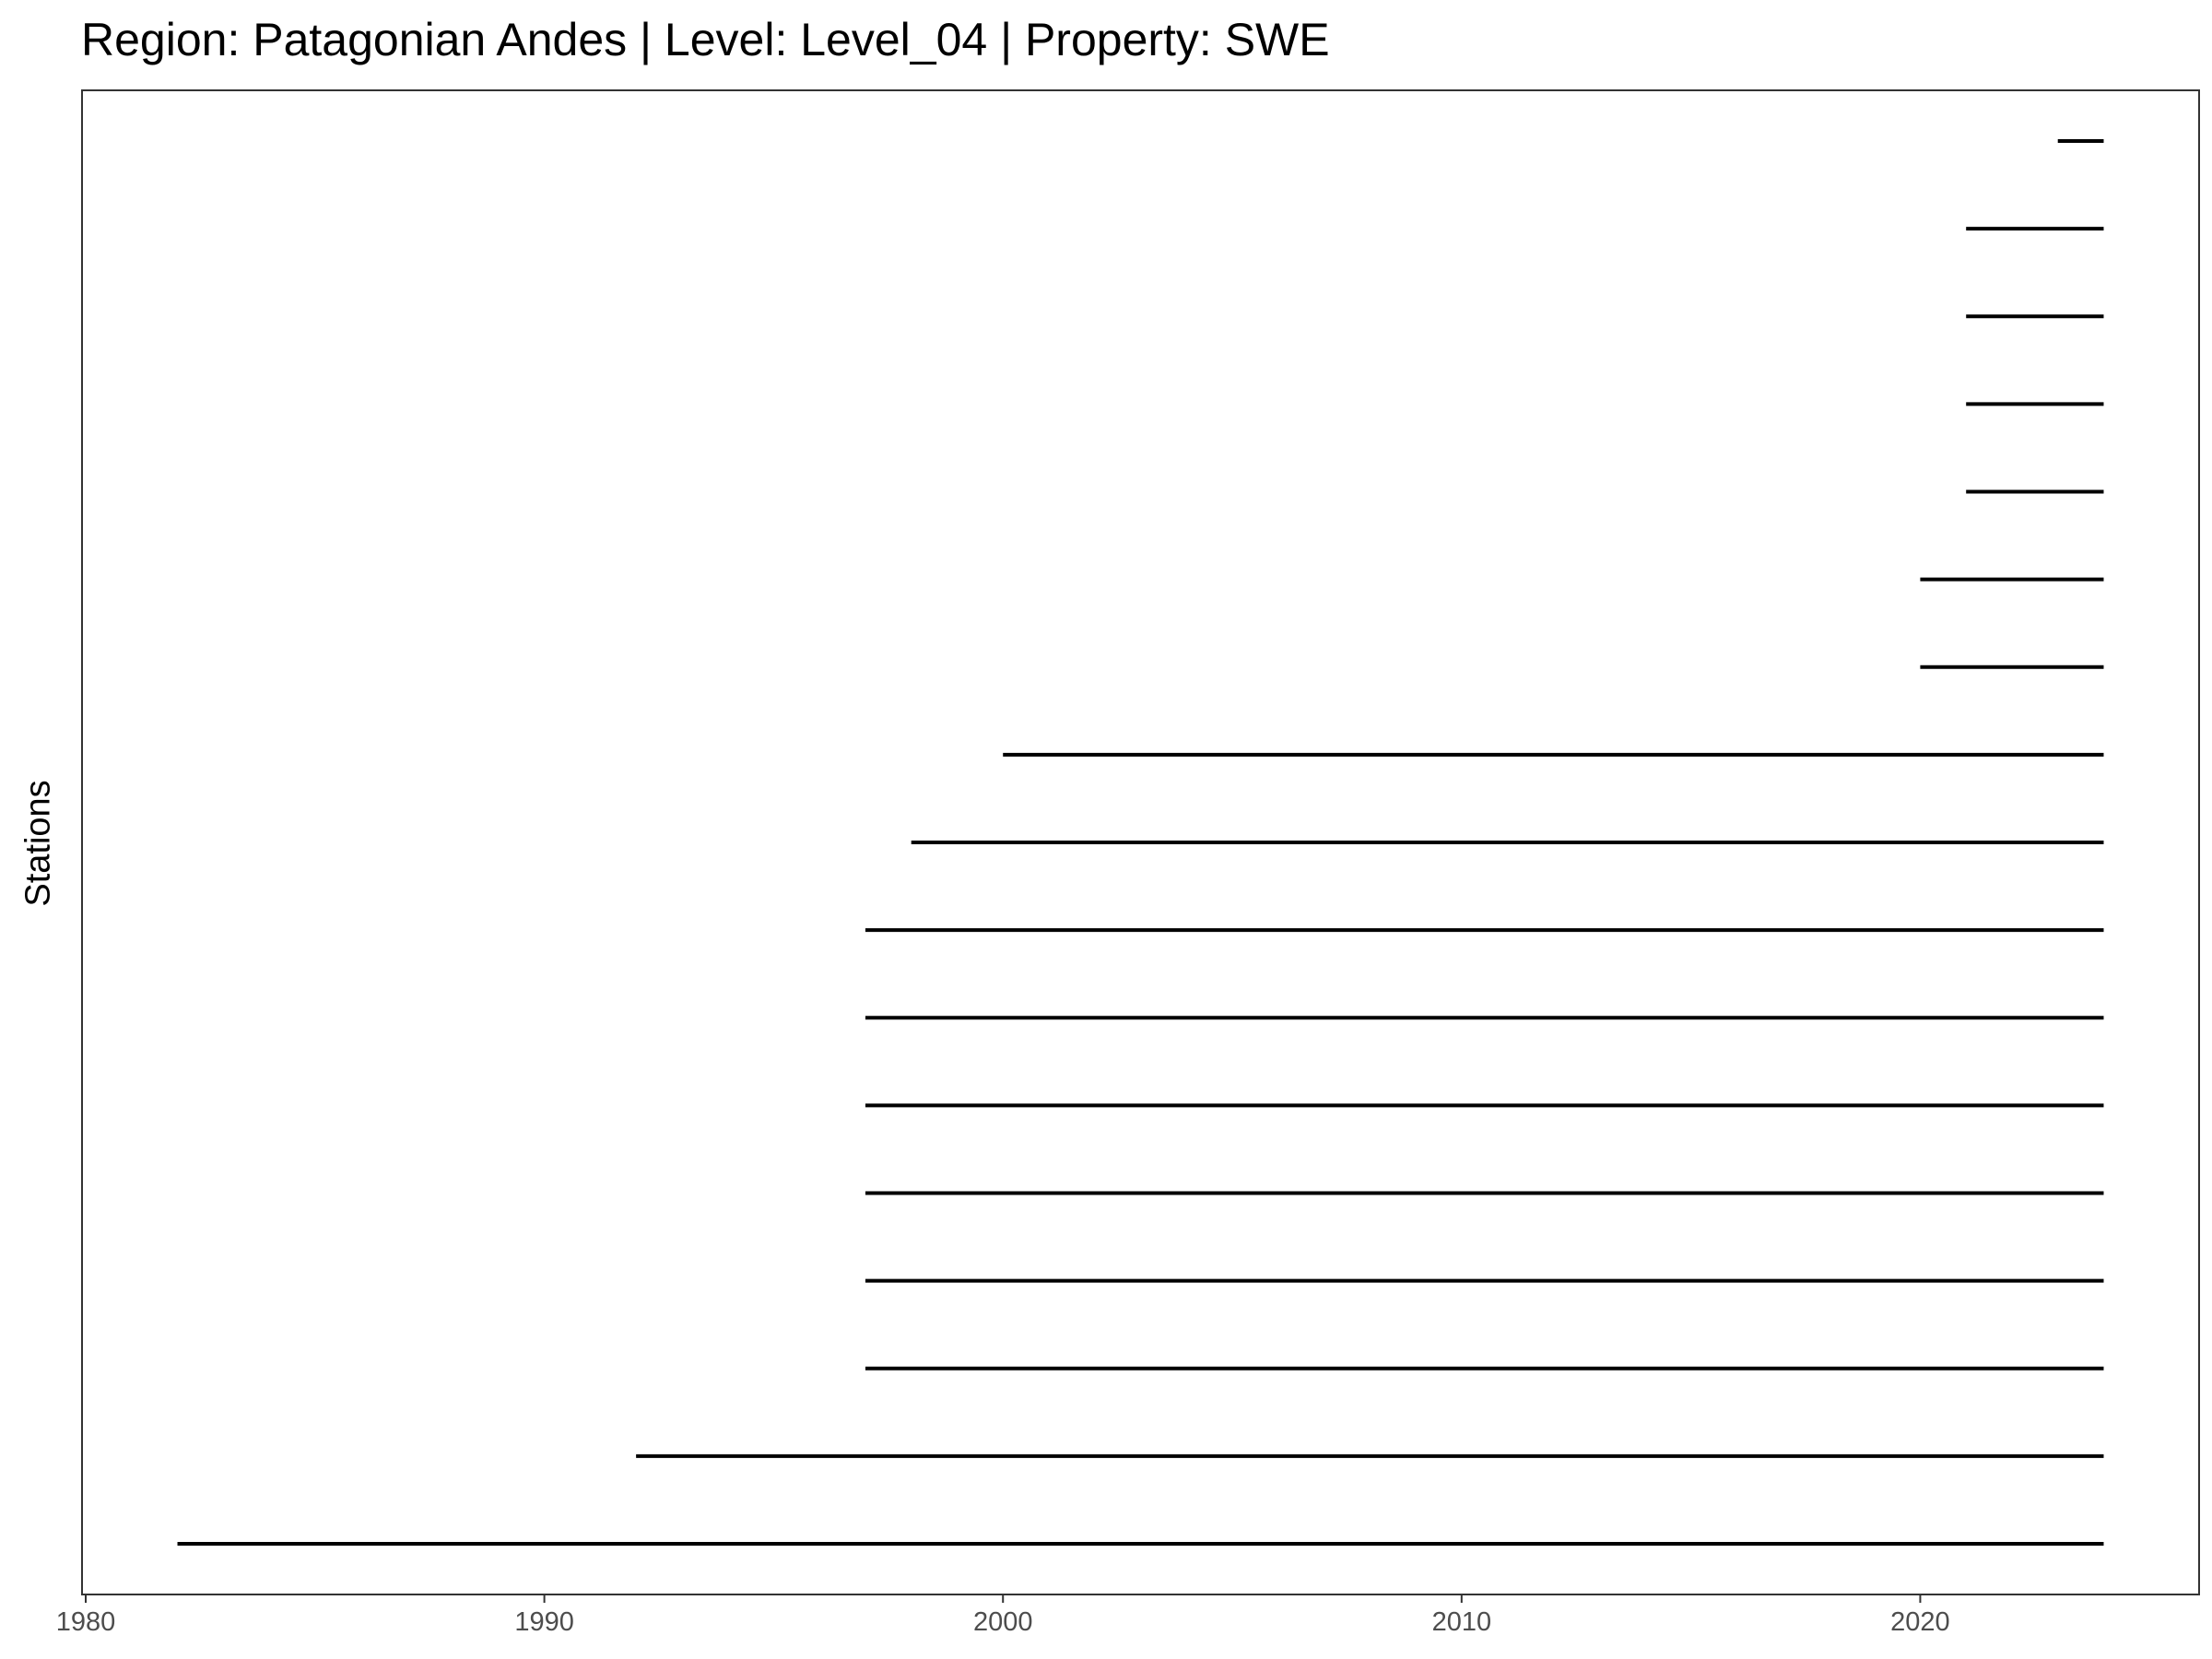 The height and width of the screenshot is (1659, 2212). Describe the element at coordinates (1462, 1622) in the screenshot. I see `x-tick-label-2010: 2010` at that location.